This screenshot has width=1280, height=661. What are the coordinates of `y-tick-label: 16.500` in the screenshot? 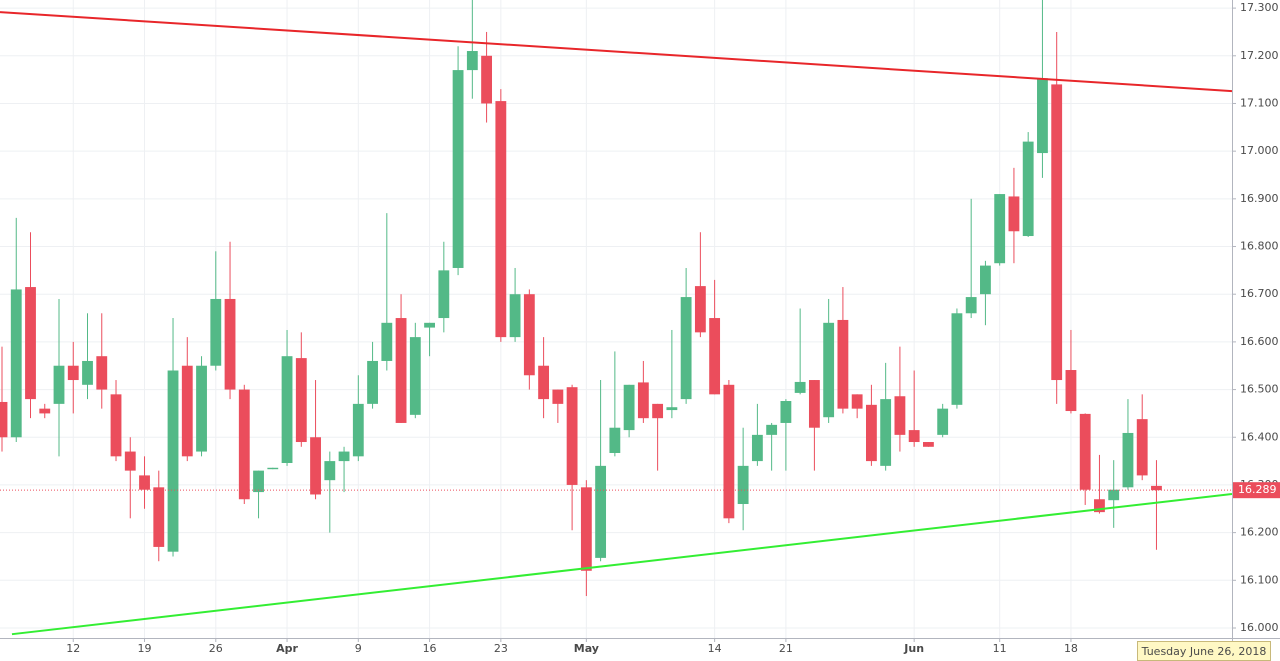 It's located at (1259, 389).